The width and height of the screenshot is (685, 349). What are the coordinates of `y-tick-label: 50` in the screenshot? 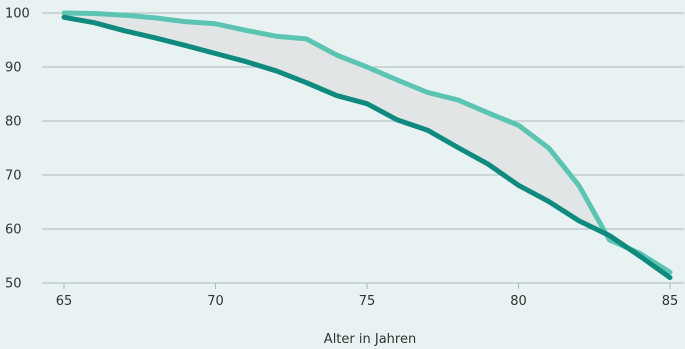 It's located at (13, 284).